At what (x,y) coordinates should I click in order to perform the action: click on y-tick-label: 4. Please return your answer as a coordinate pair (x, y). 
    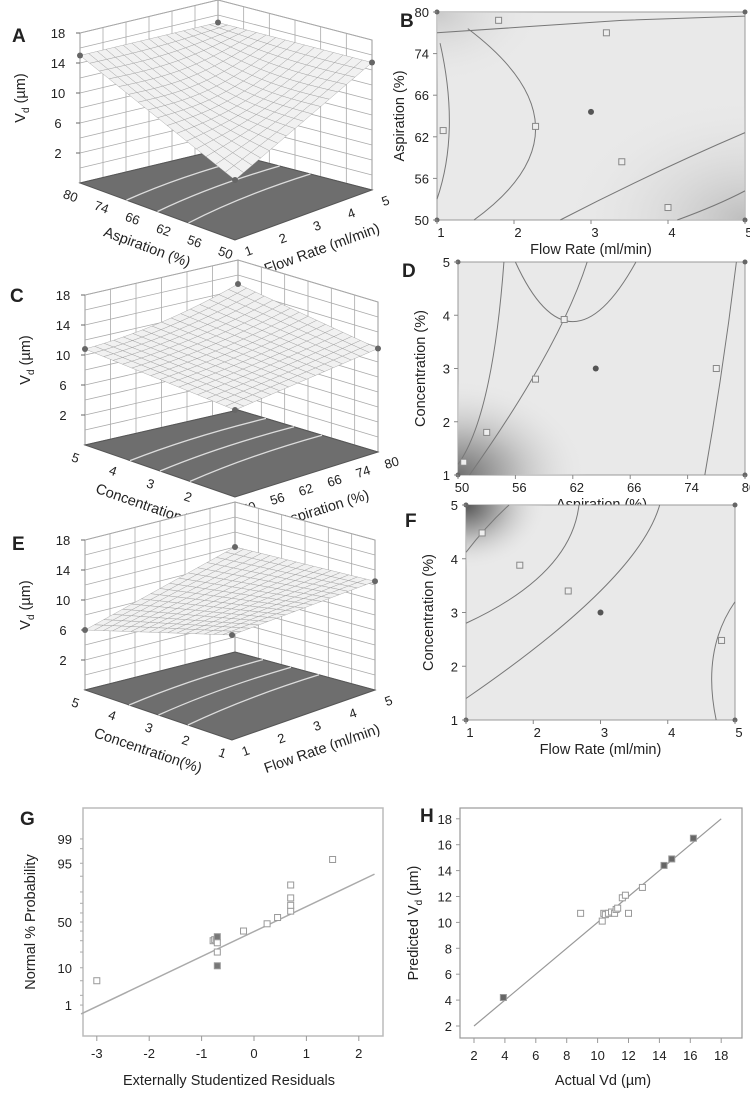
    Looking at the image, I should click on (448, 1000).